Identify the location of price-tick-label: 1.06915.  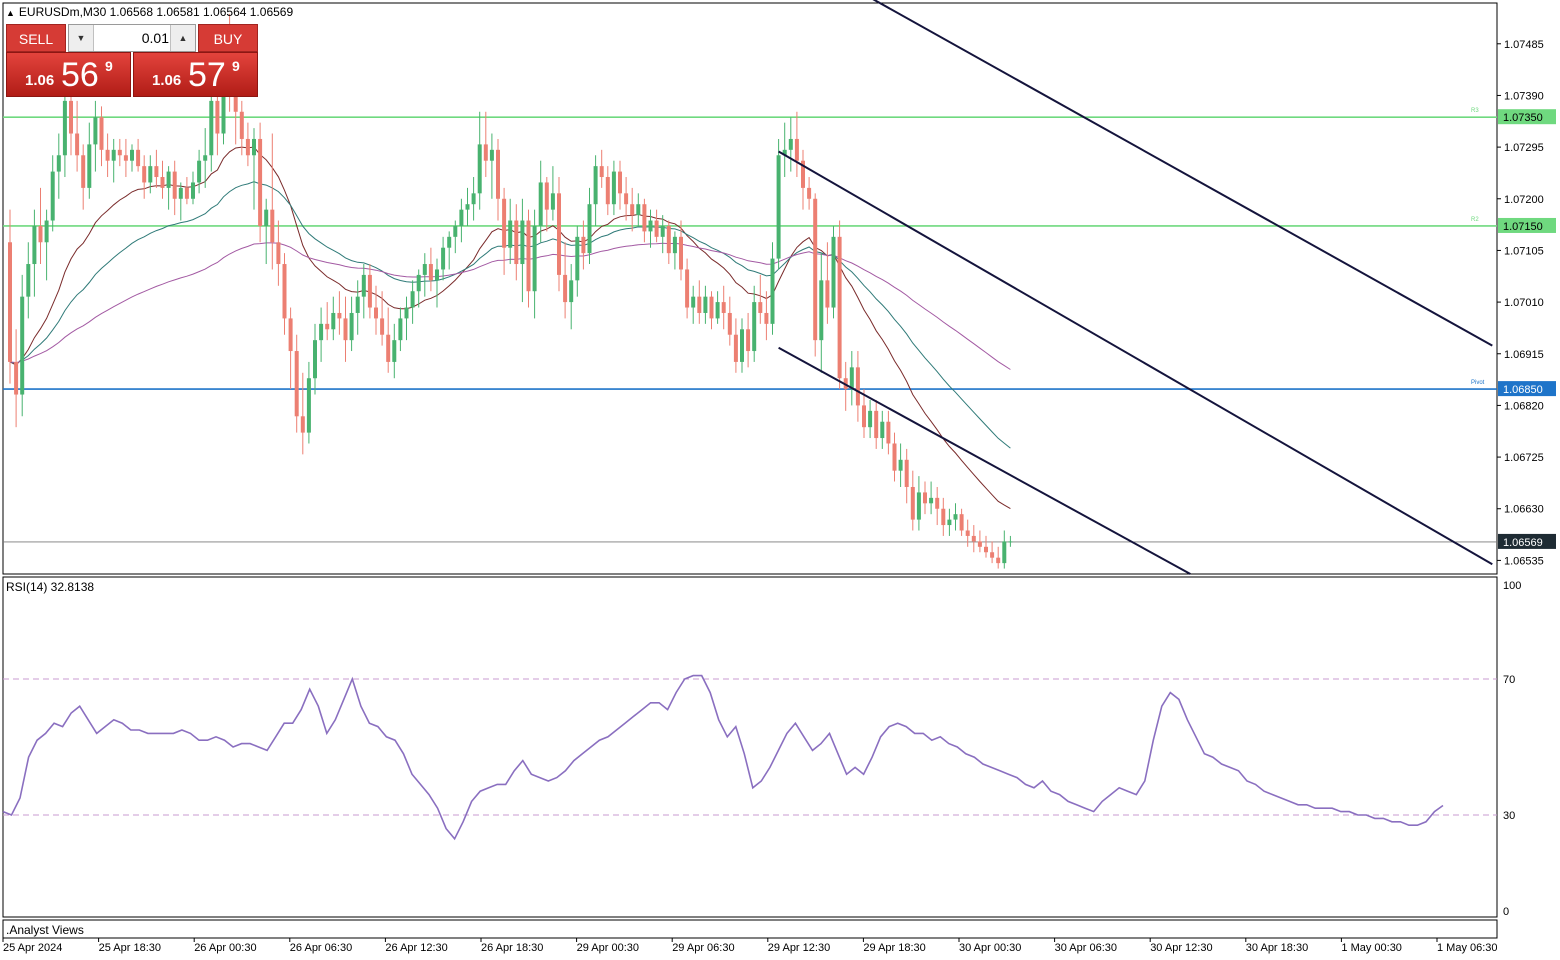
(1524, 355).